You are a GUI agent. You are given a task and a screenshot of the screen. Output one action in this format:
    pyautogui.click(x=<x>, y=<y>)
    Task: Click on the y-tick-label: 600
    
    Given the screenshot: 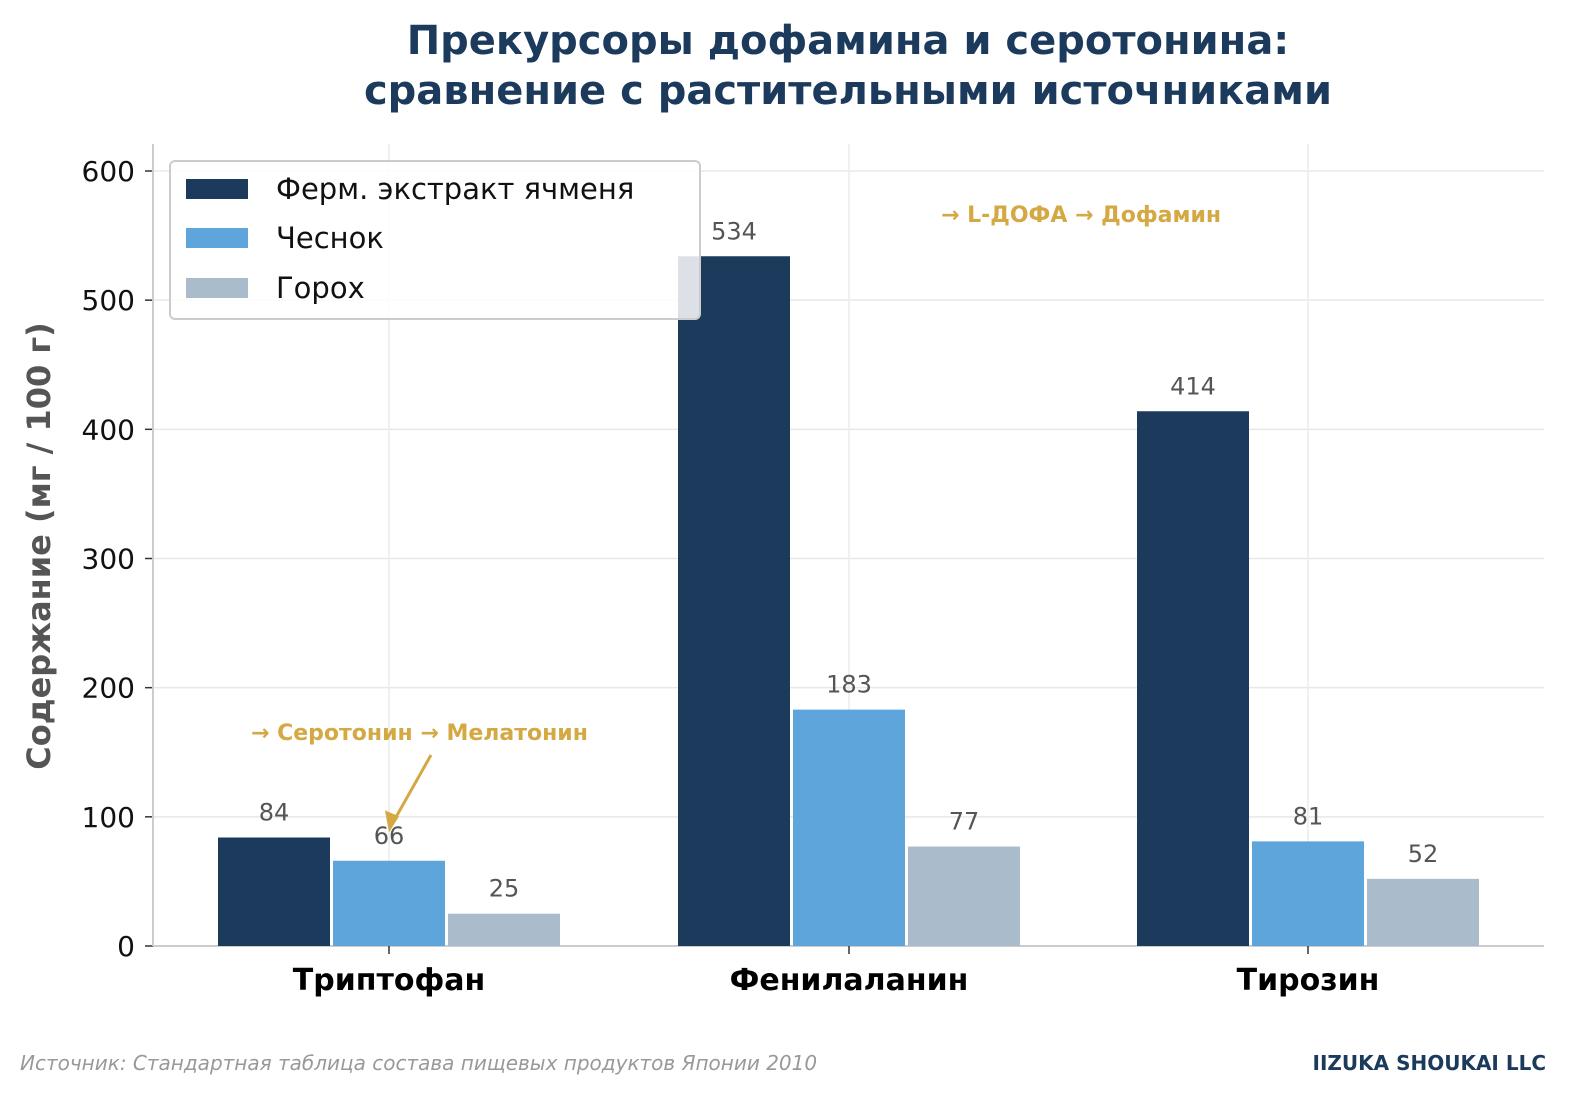 What is the action you would take?
    pyautogui.click(x=108, y=171)
    